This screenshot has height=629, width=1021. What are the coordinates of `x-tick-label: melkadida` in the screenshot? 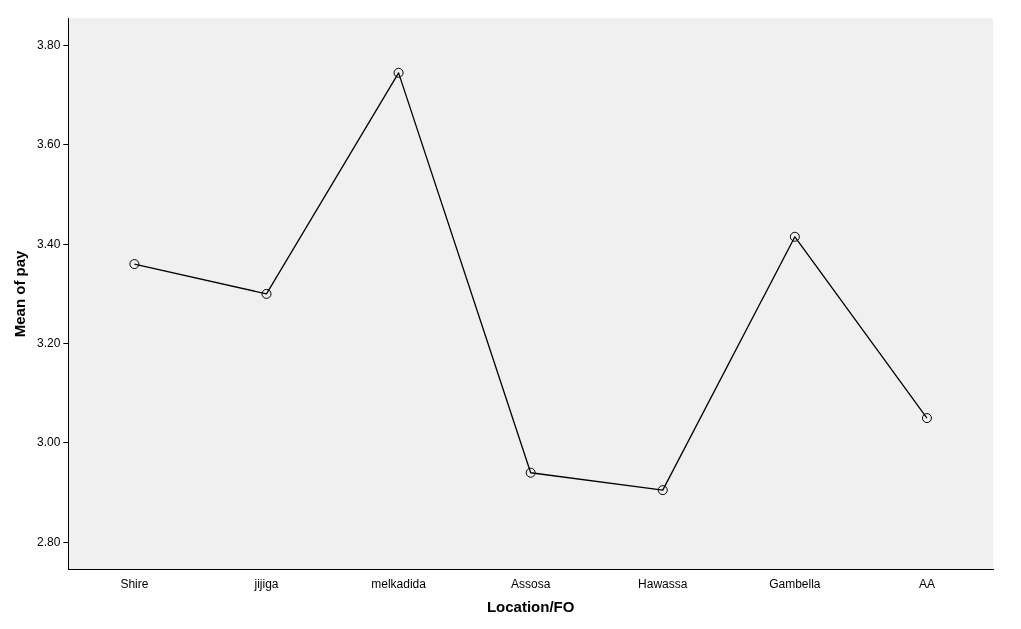 It's located at (399, 584).